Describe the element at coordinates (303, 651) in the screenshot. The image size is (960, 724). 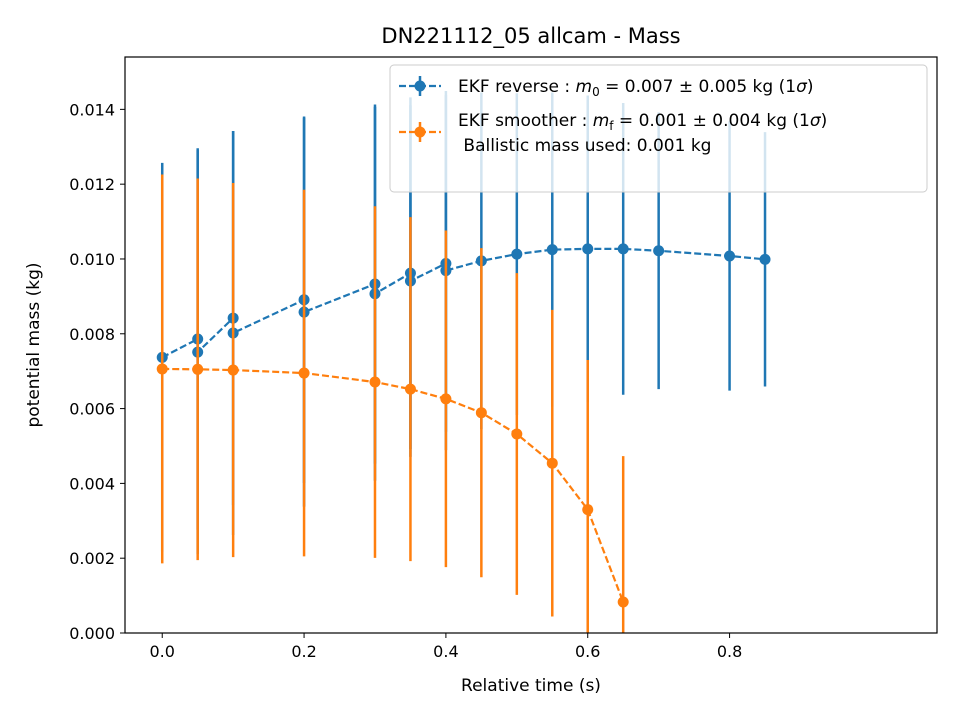
I see `x-tick-label: 0.2` at that location.